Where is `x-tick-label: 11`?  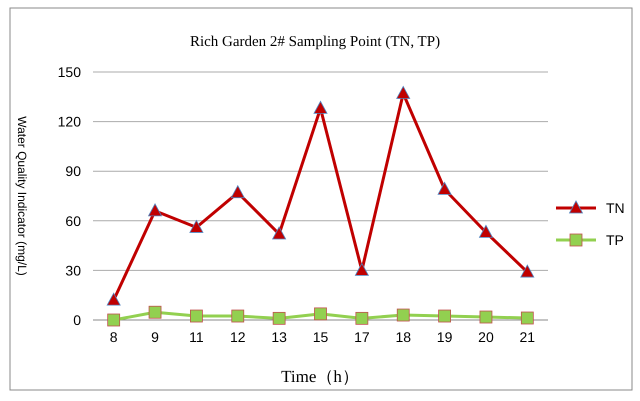 x-tick-label: 11 is located at coordinates (196, 337).